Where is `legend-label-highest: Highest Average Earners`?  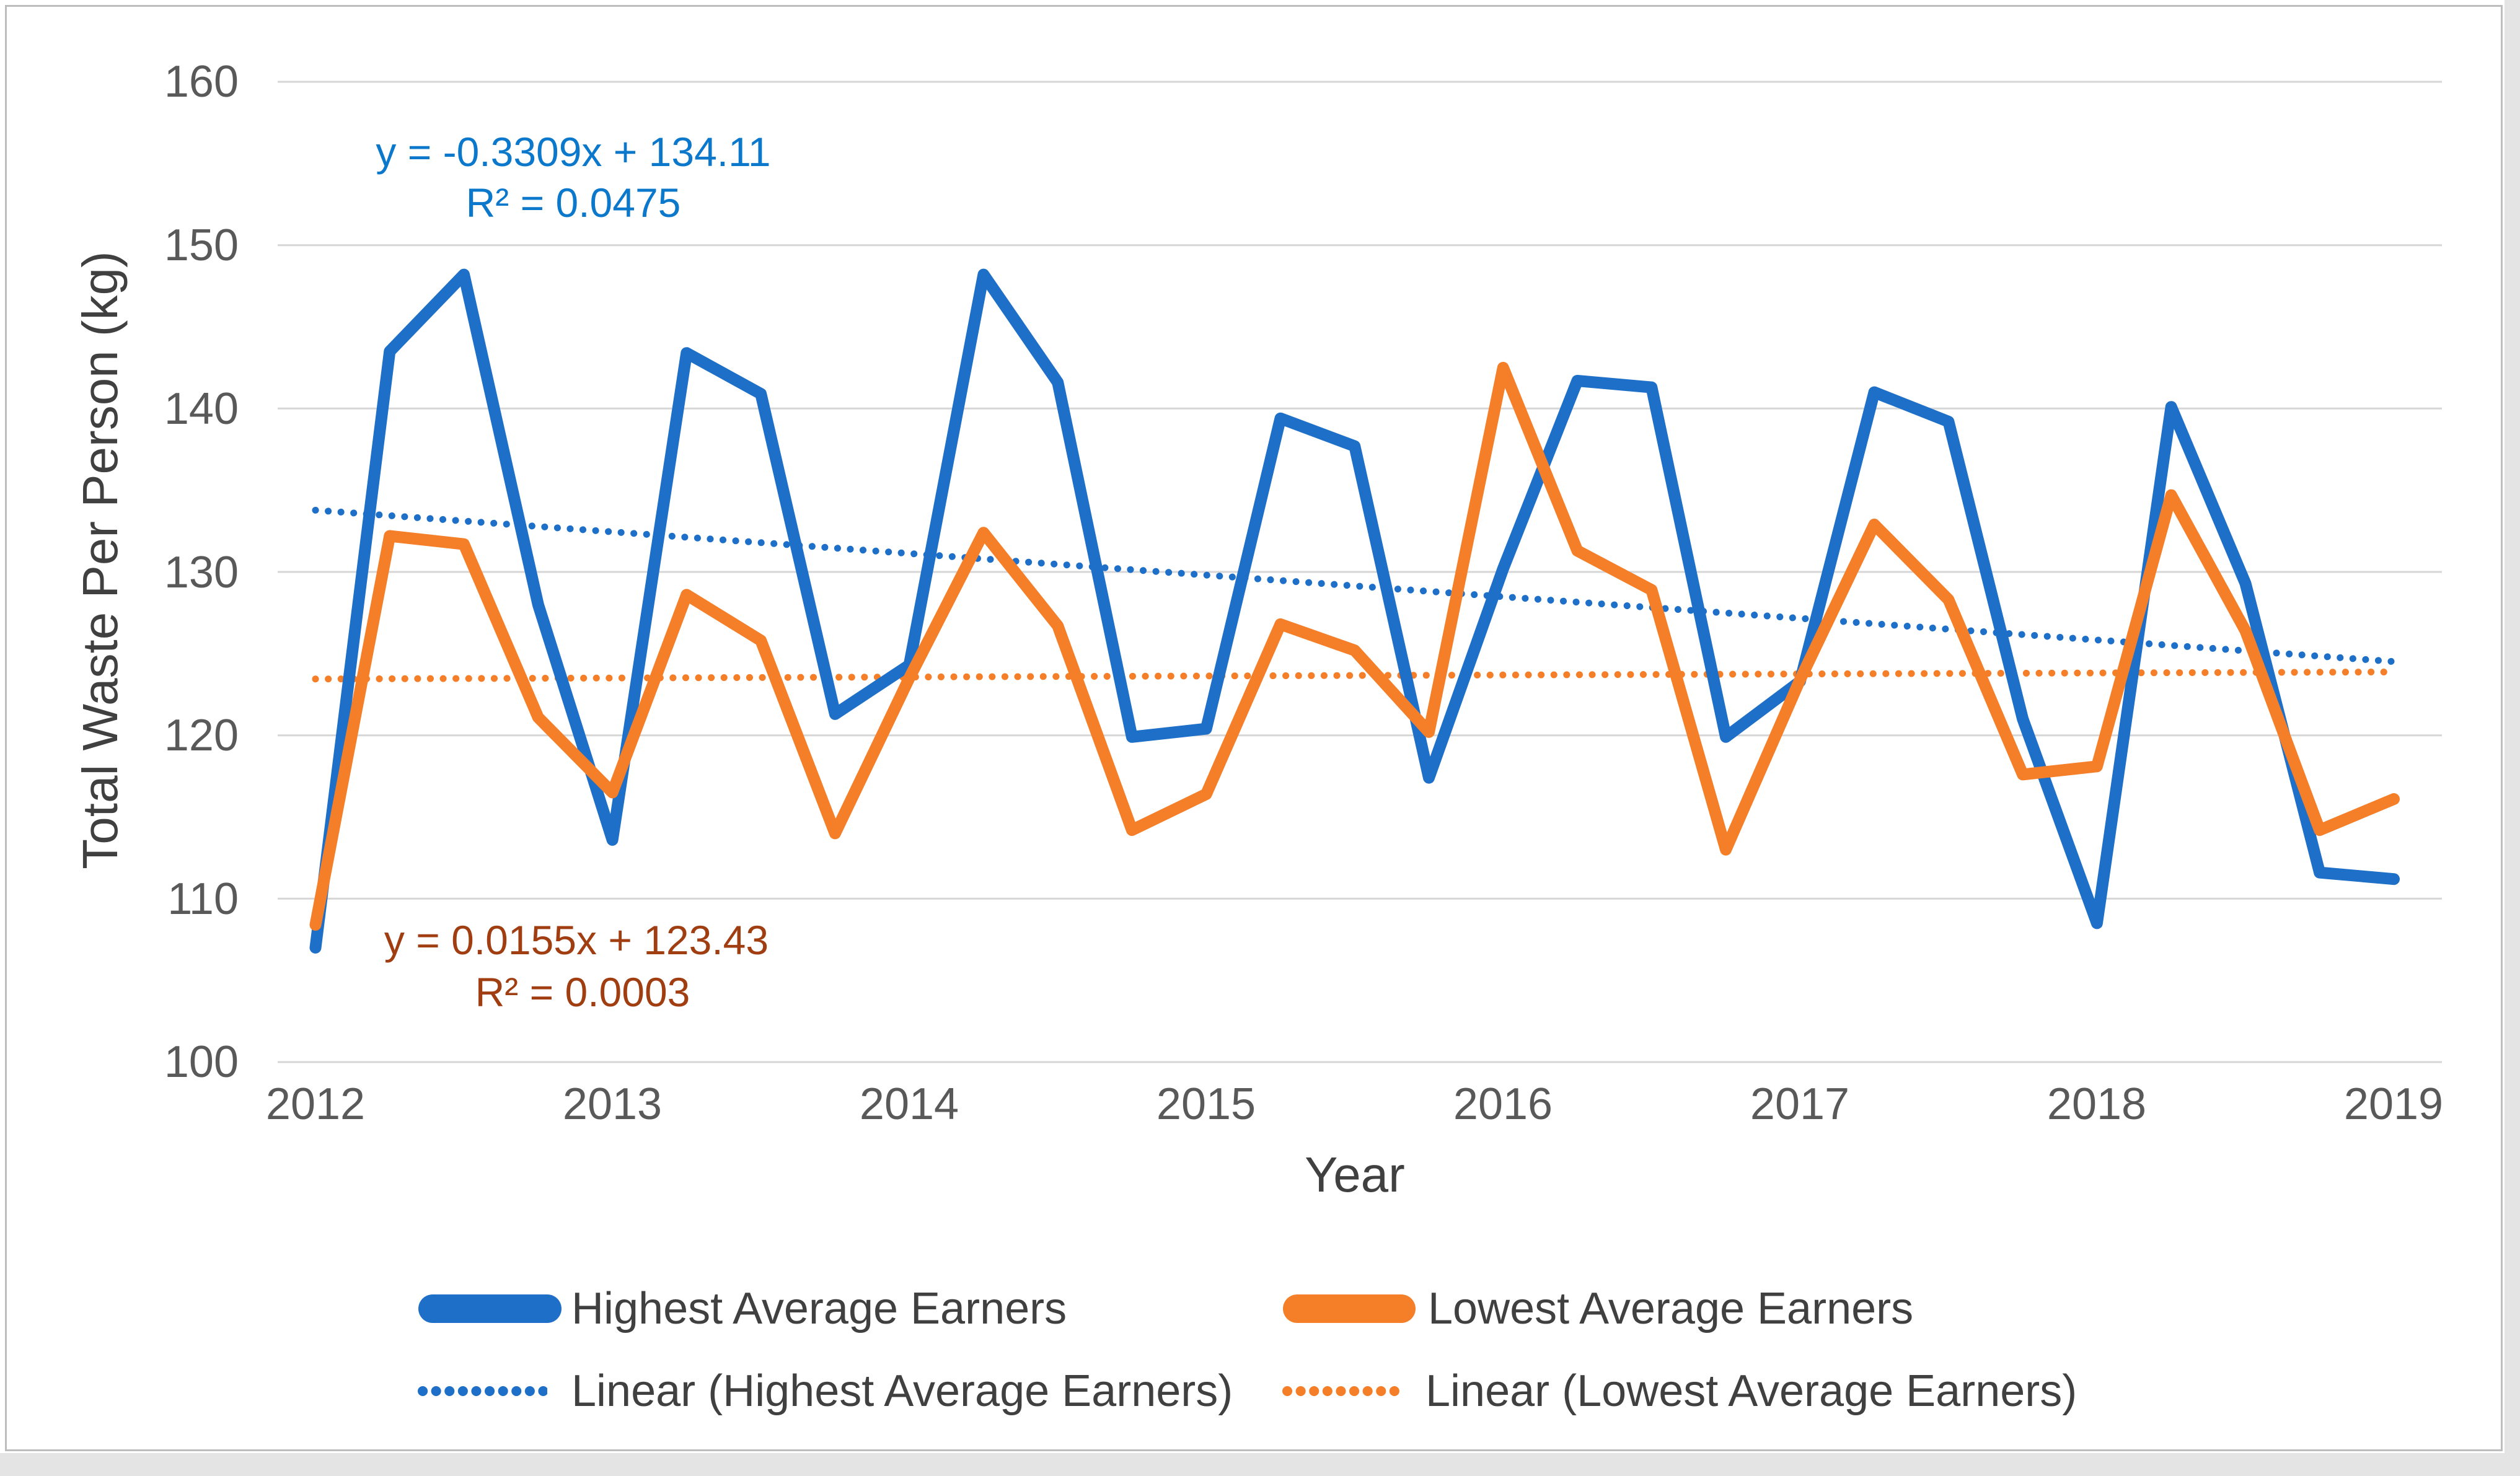
legend-label-highest: Highest Average Earners is located at coordinates (819, 1308).